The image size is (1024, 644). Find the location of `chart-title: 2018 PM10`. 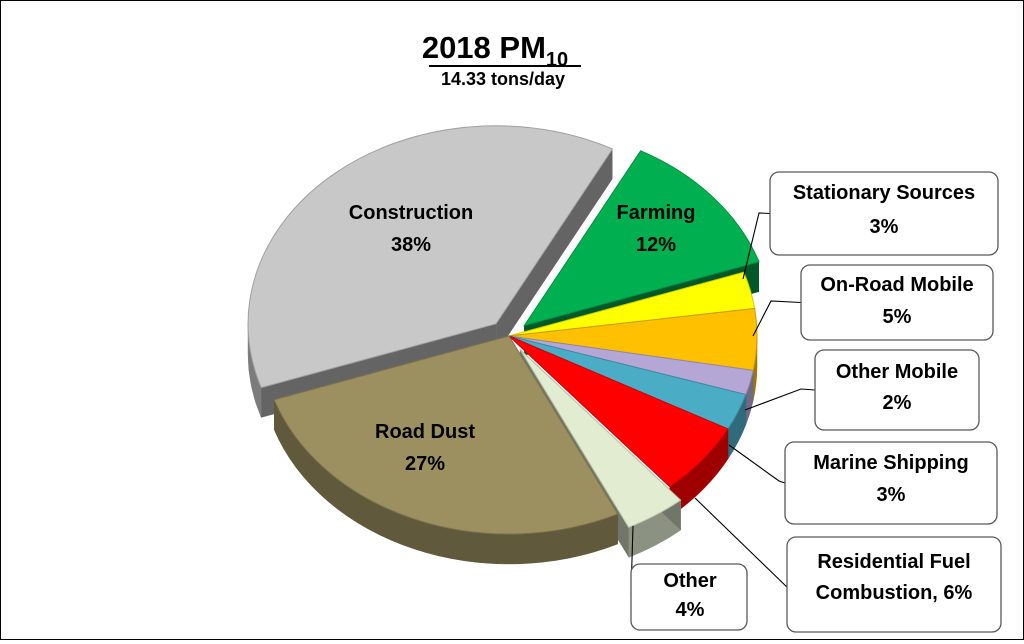

chart-title: 2018 PM10 is located at coordinates (495, 50).